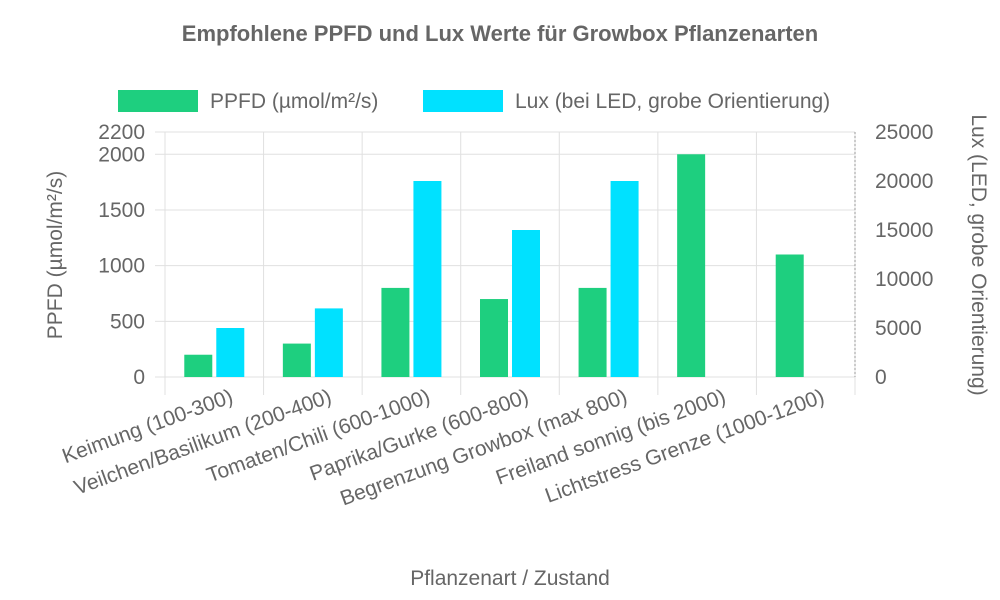 This screenshot has height=600, width=1000. Describe the element at coordinates (898, 328) in the screenshot. I see `y2-tick-label: 5000` at that location.